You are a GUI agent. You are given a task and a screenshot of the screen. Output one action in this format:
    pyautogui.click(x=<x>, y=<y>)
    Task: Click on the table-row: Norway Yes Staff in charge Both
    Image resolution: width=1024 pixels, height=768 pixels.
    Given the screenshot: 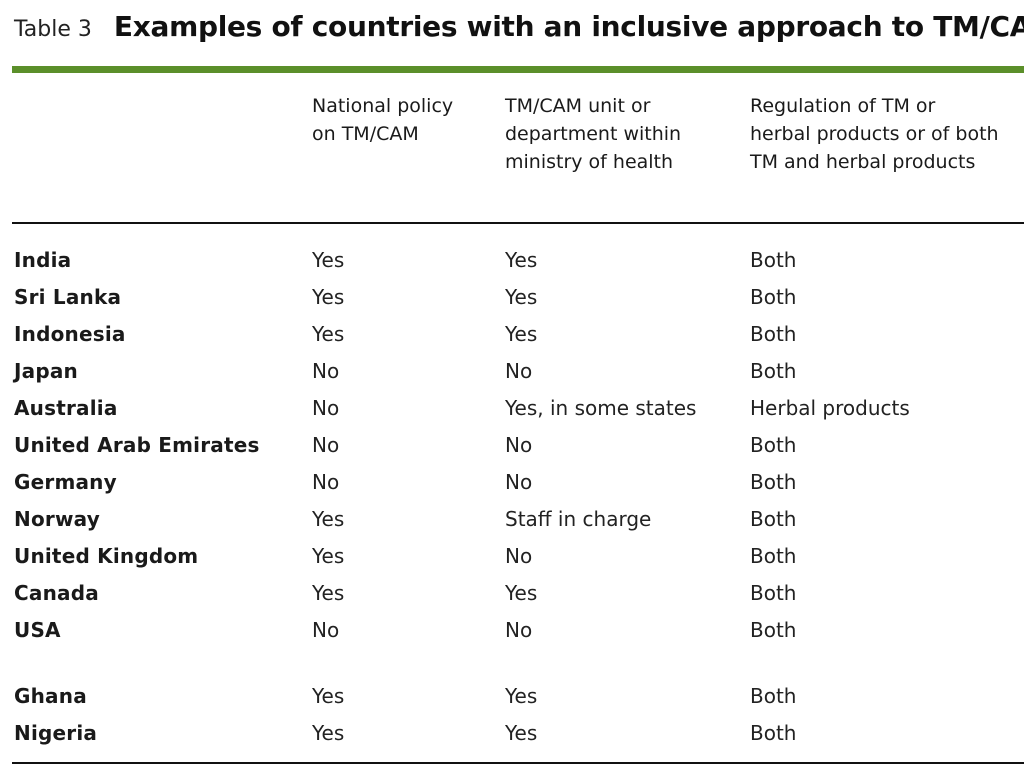 What is the action you would take?
    pyautogui.click(x=512, y=521)
    